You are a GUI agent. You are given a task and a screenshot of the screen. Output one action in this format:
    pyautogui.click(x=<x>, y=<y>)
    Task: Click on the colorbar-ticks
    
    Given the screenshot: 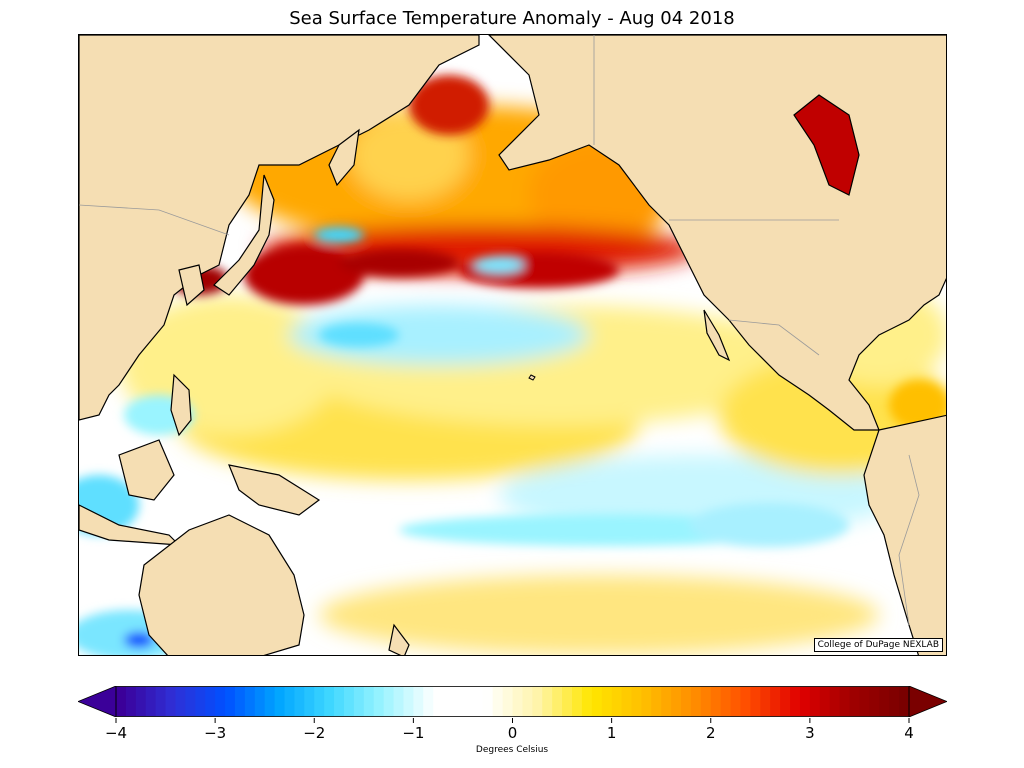 What is the action you would take?
    pyautogui.click(x=512, y=720)
    